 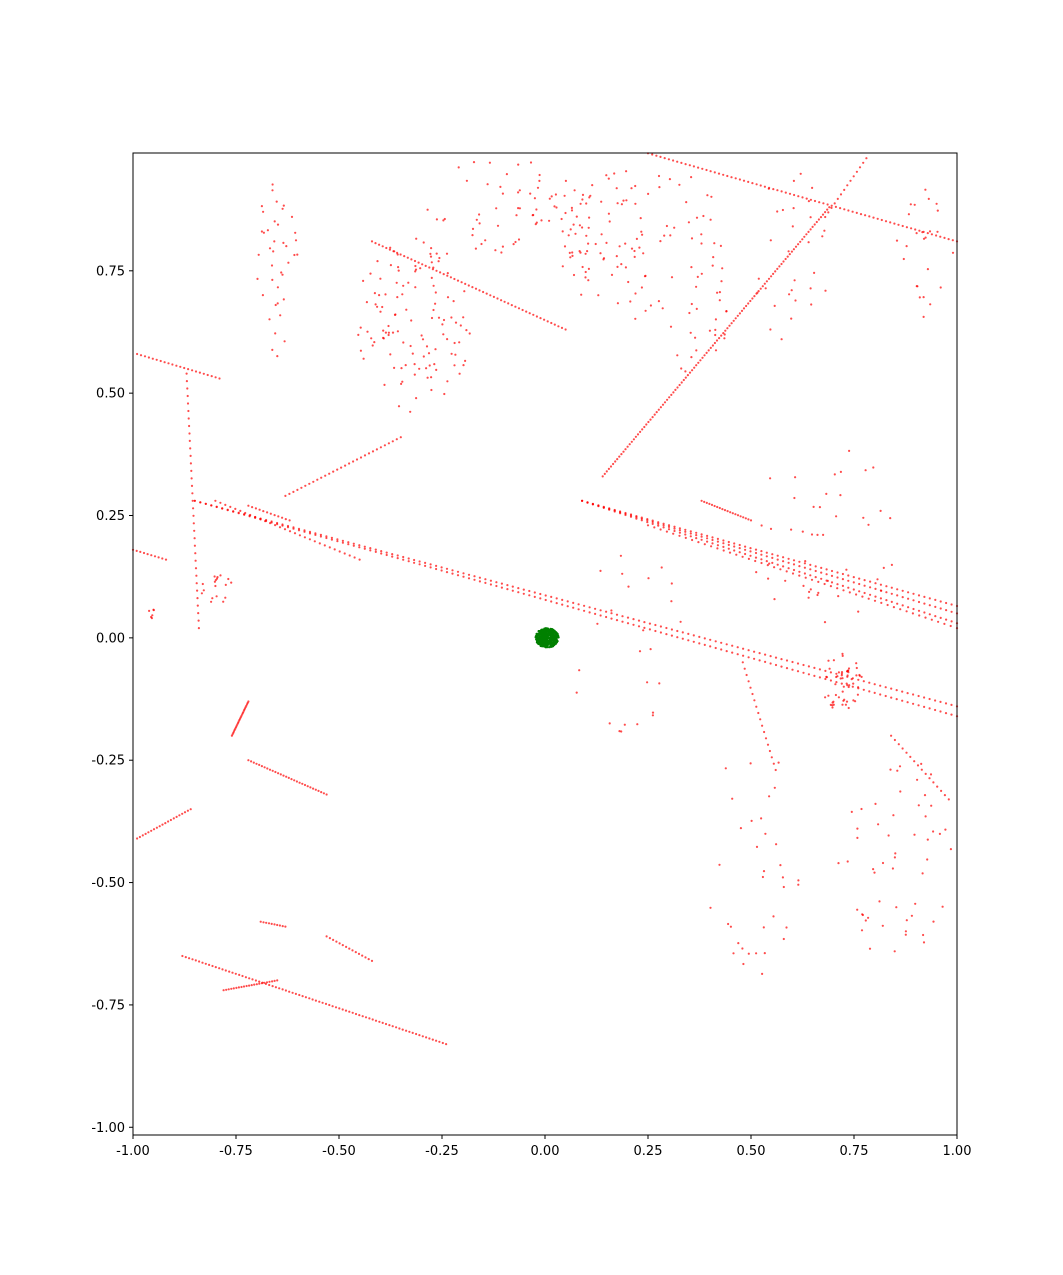 What do you see at coordinates (236, 1151) in the screenshot?
I see `x-tick-label: -0.75` at bounding box center [236, 1151].